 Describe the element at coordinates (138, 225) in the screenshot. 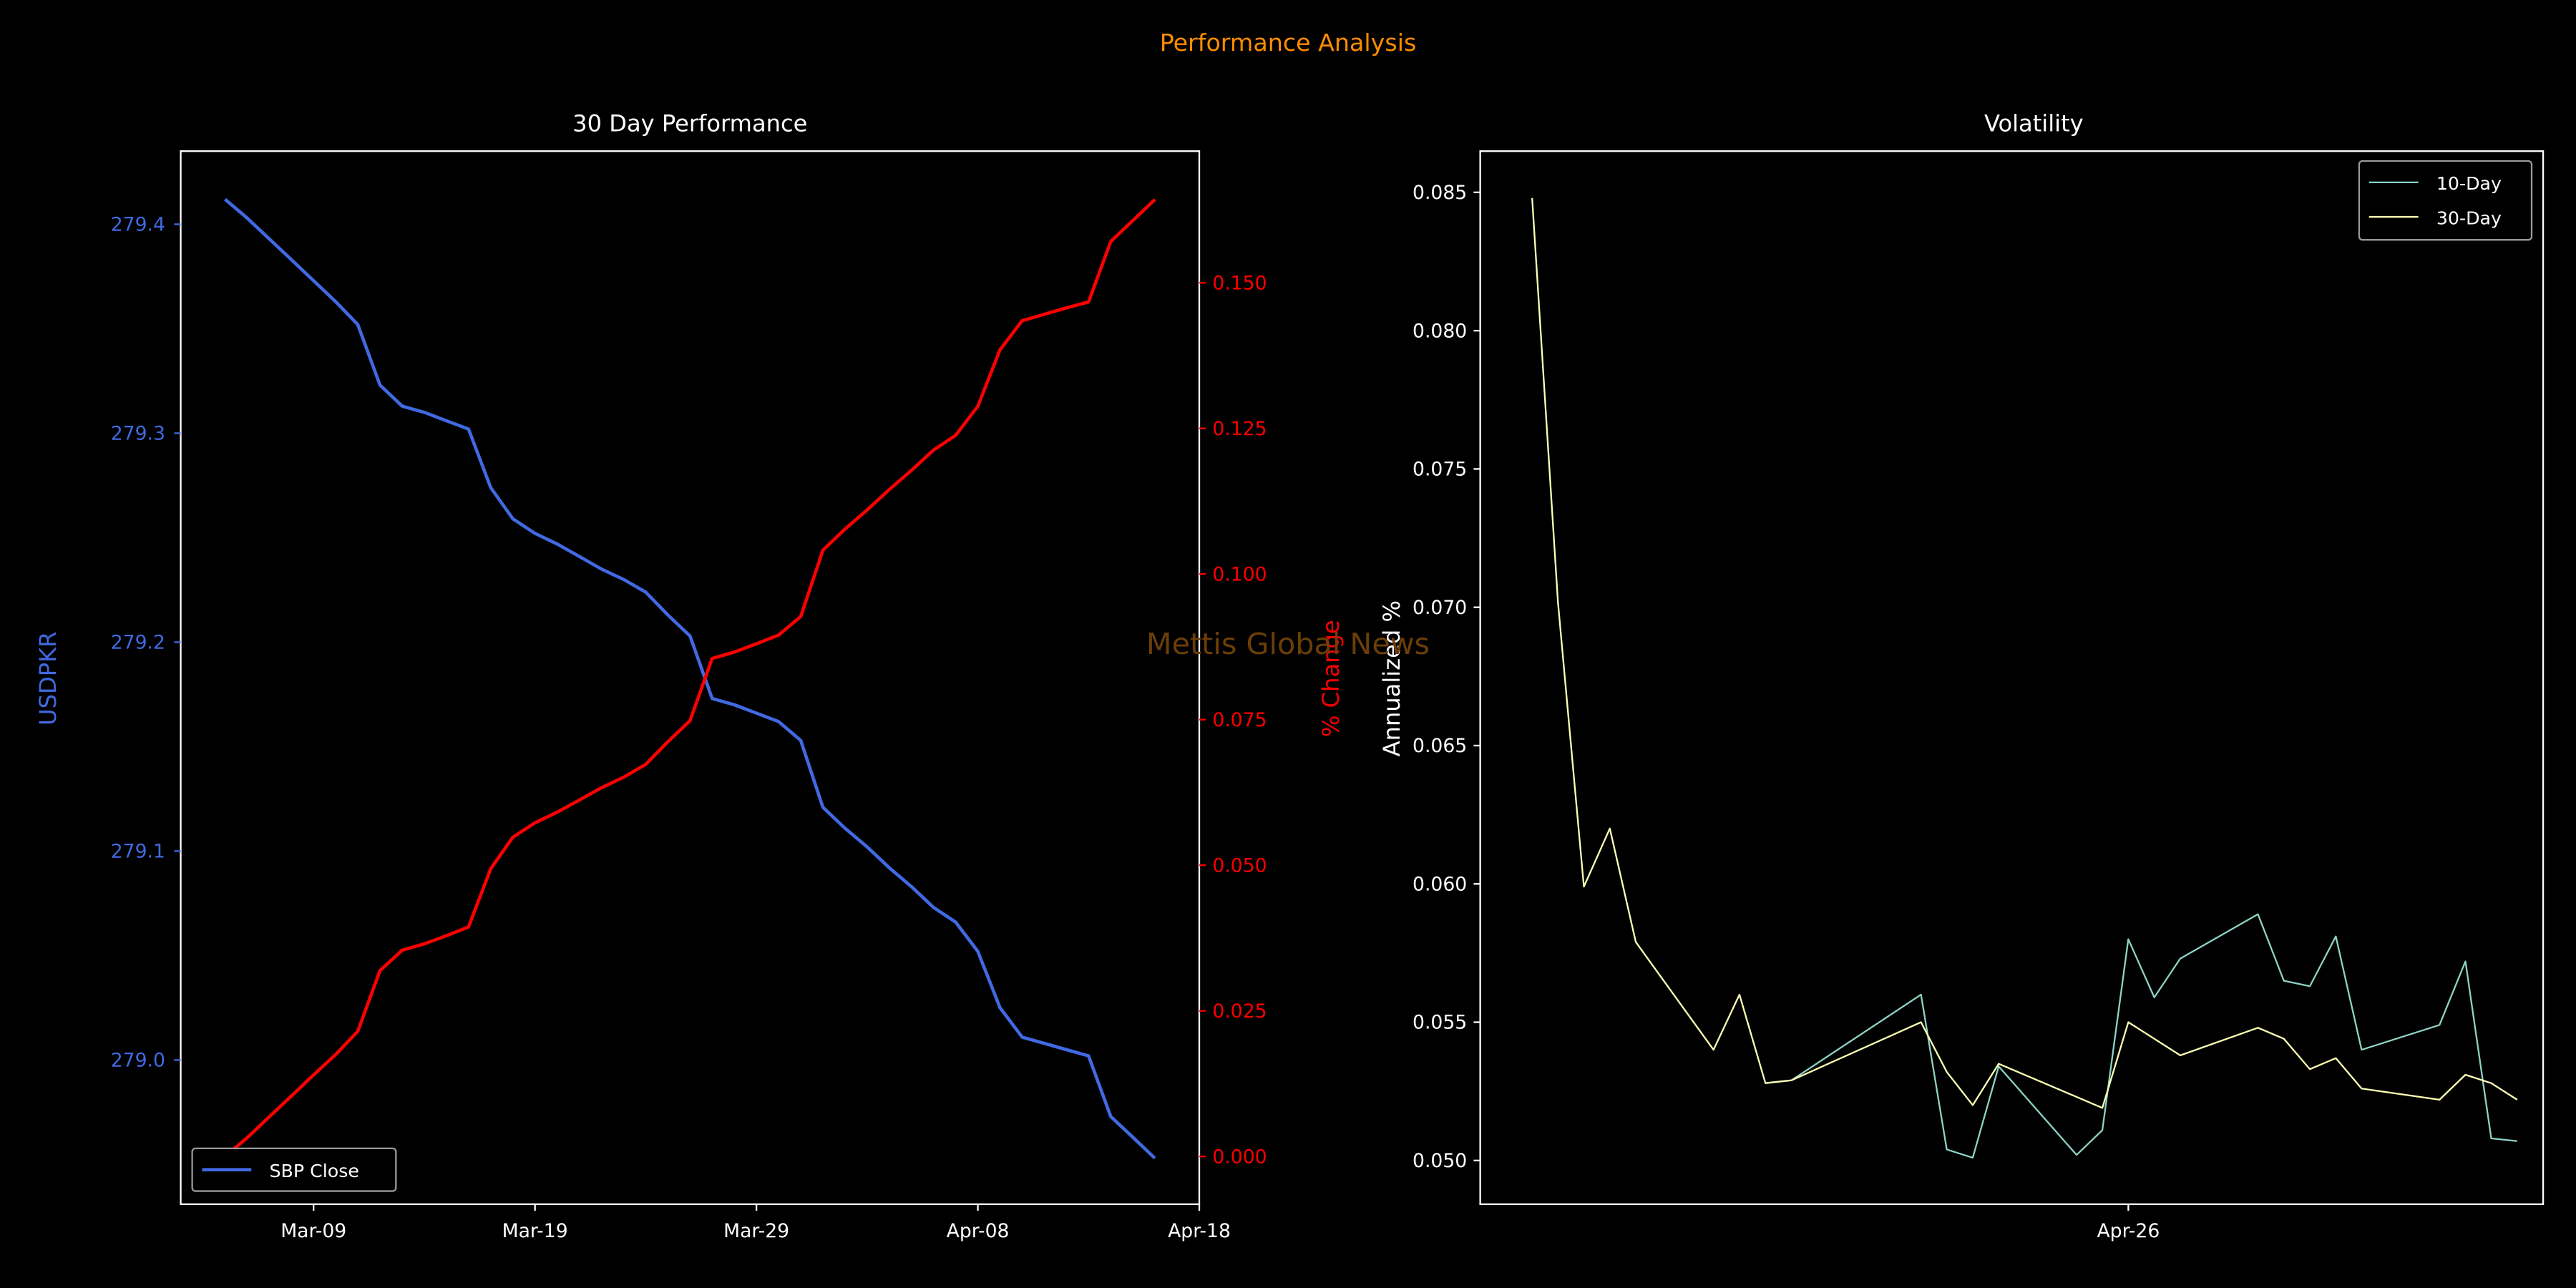

I see `y-tick-label: 279.4` at that location.